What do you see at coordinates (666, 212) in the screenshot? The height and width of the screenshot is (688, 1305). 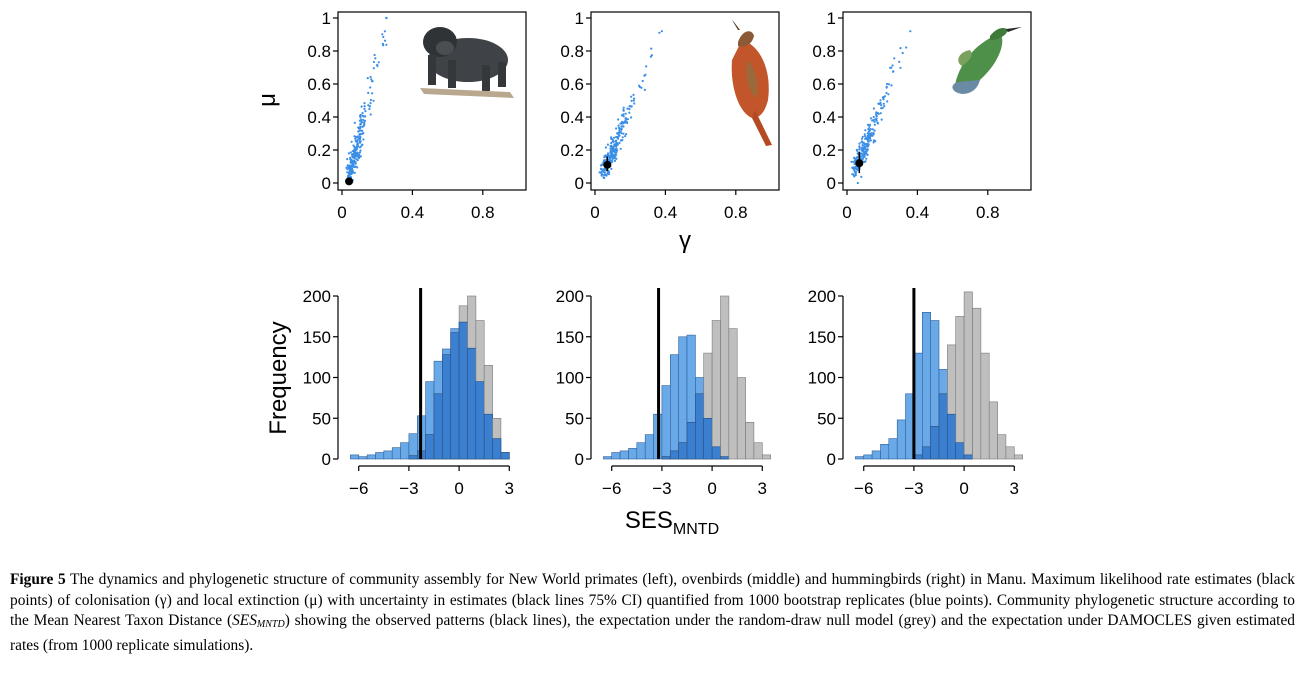 I see `x-tick-label: 0.4` at bounding box center [666, 212].